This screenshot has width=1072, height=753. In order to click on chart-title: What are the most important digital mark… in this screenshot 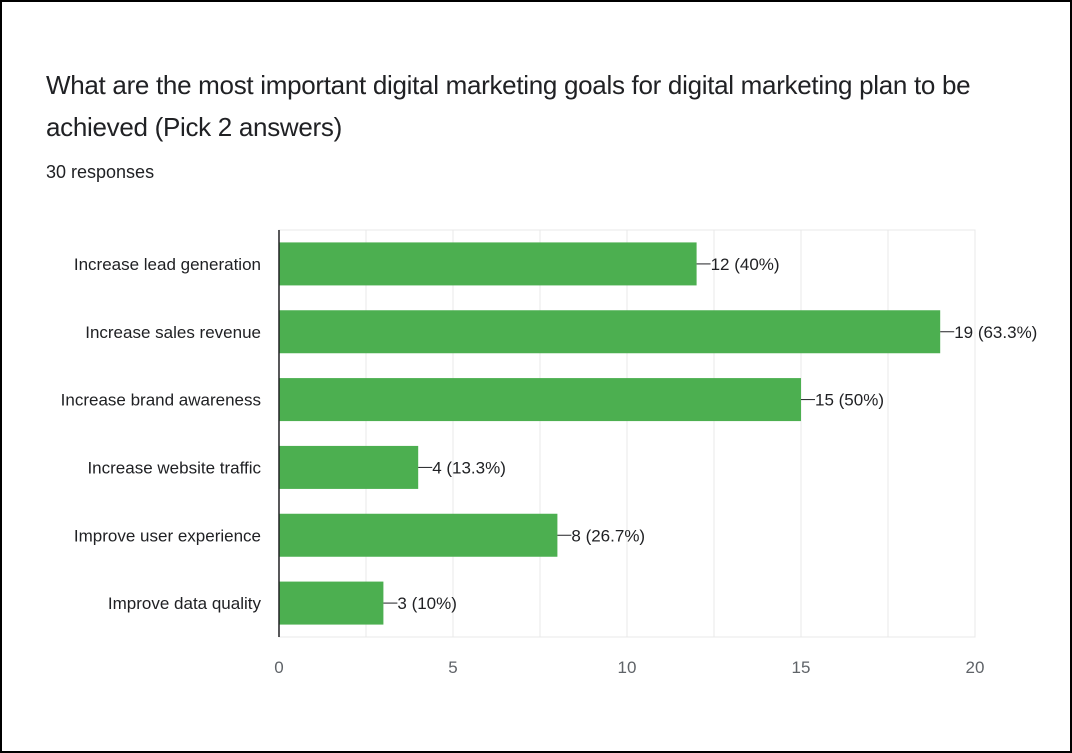, I will do `click(508, 106)`.